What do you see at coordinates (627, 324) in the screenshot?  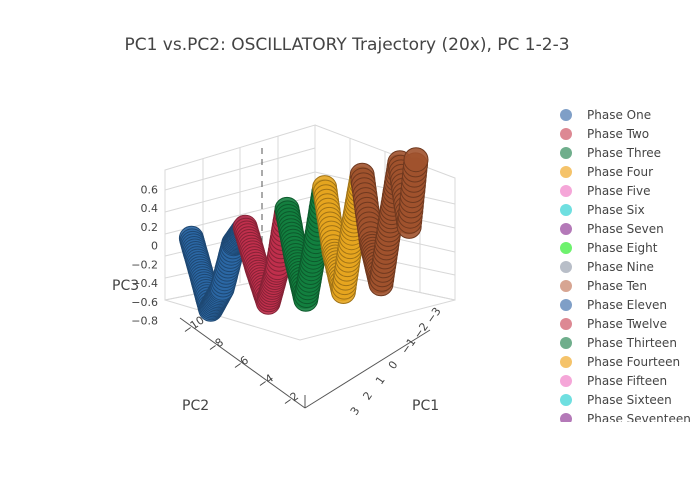 I see `legend-label: Phase Twelve` at bounding box center [627, 324].